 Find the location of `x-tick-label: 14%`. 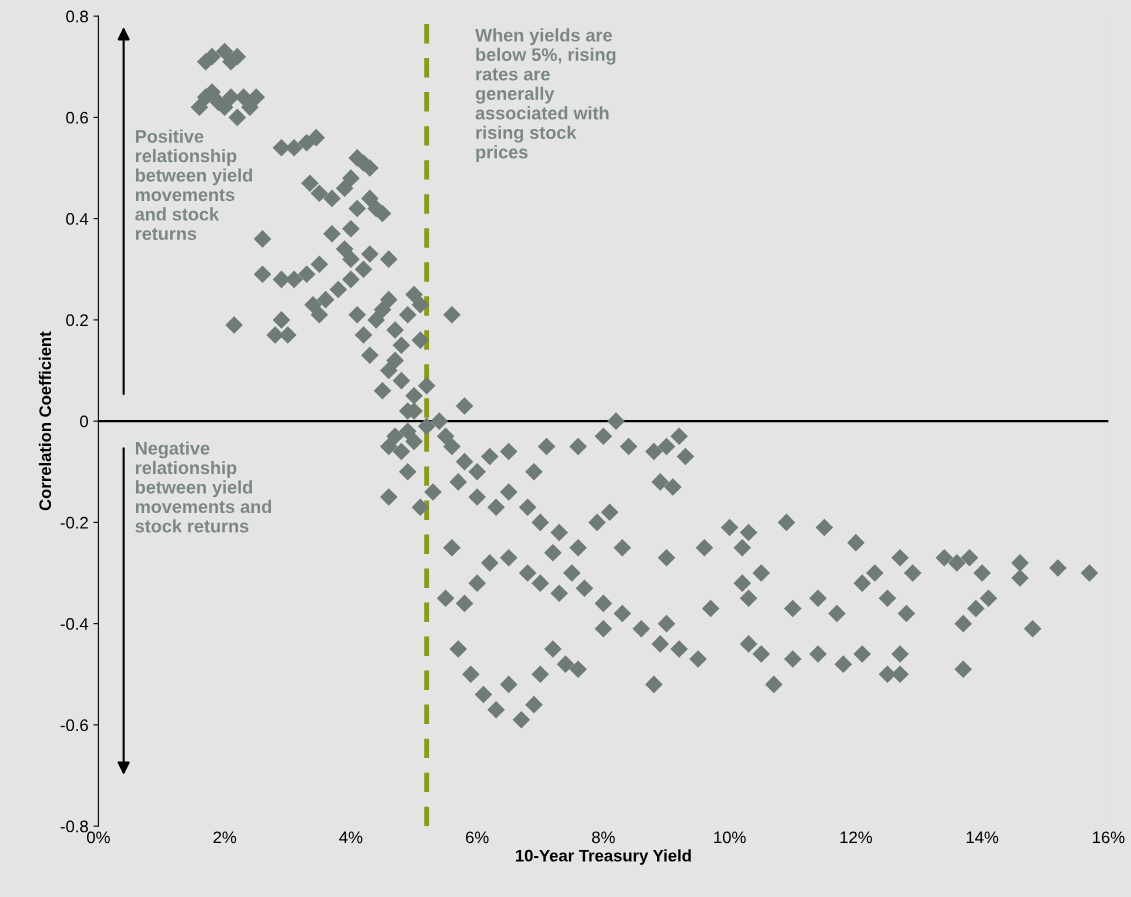

x-tick-label: 14% is located at coordinates (982, 837).